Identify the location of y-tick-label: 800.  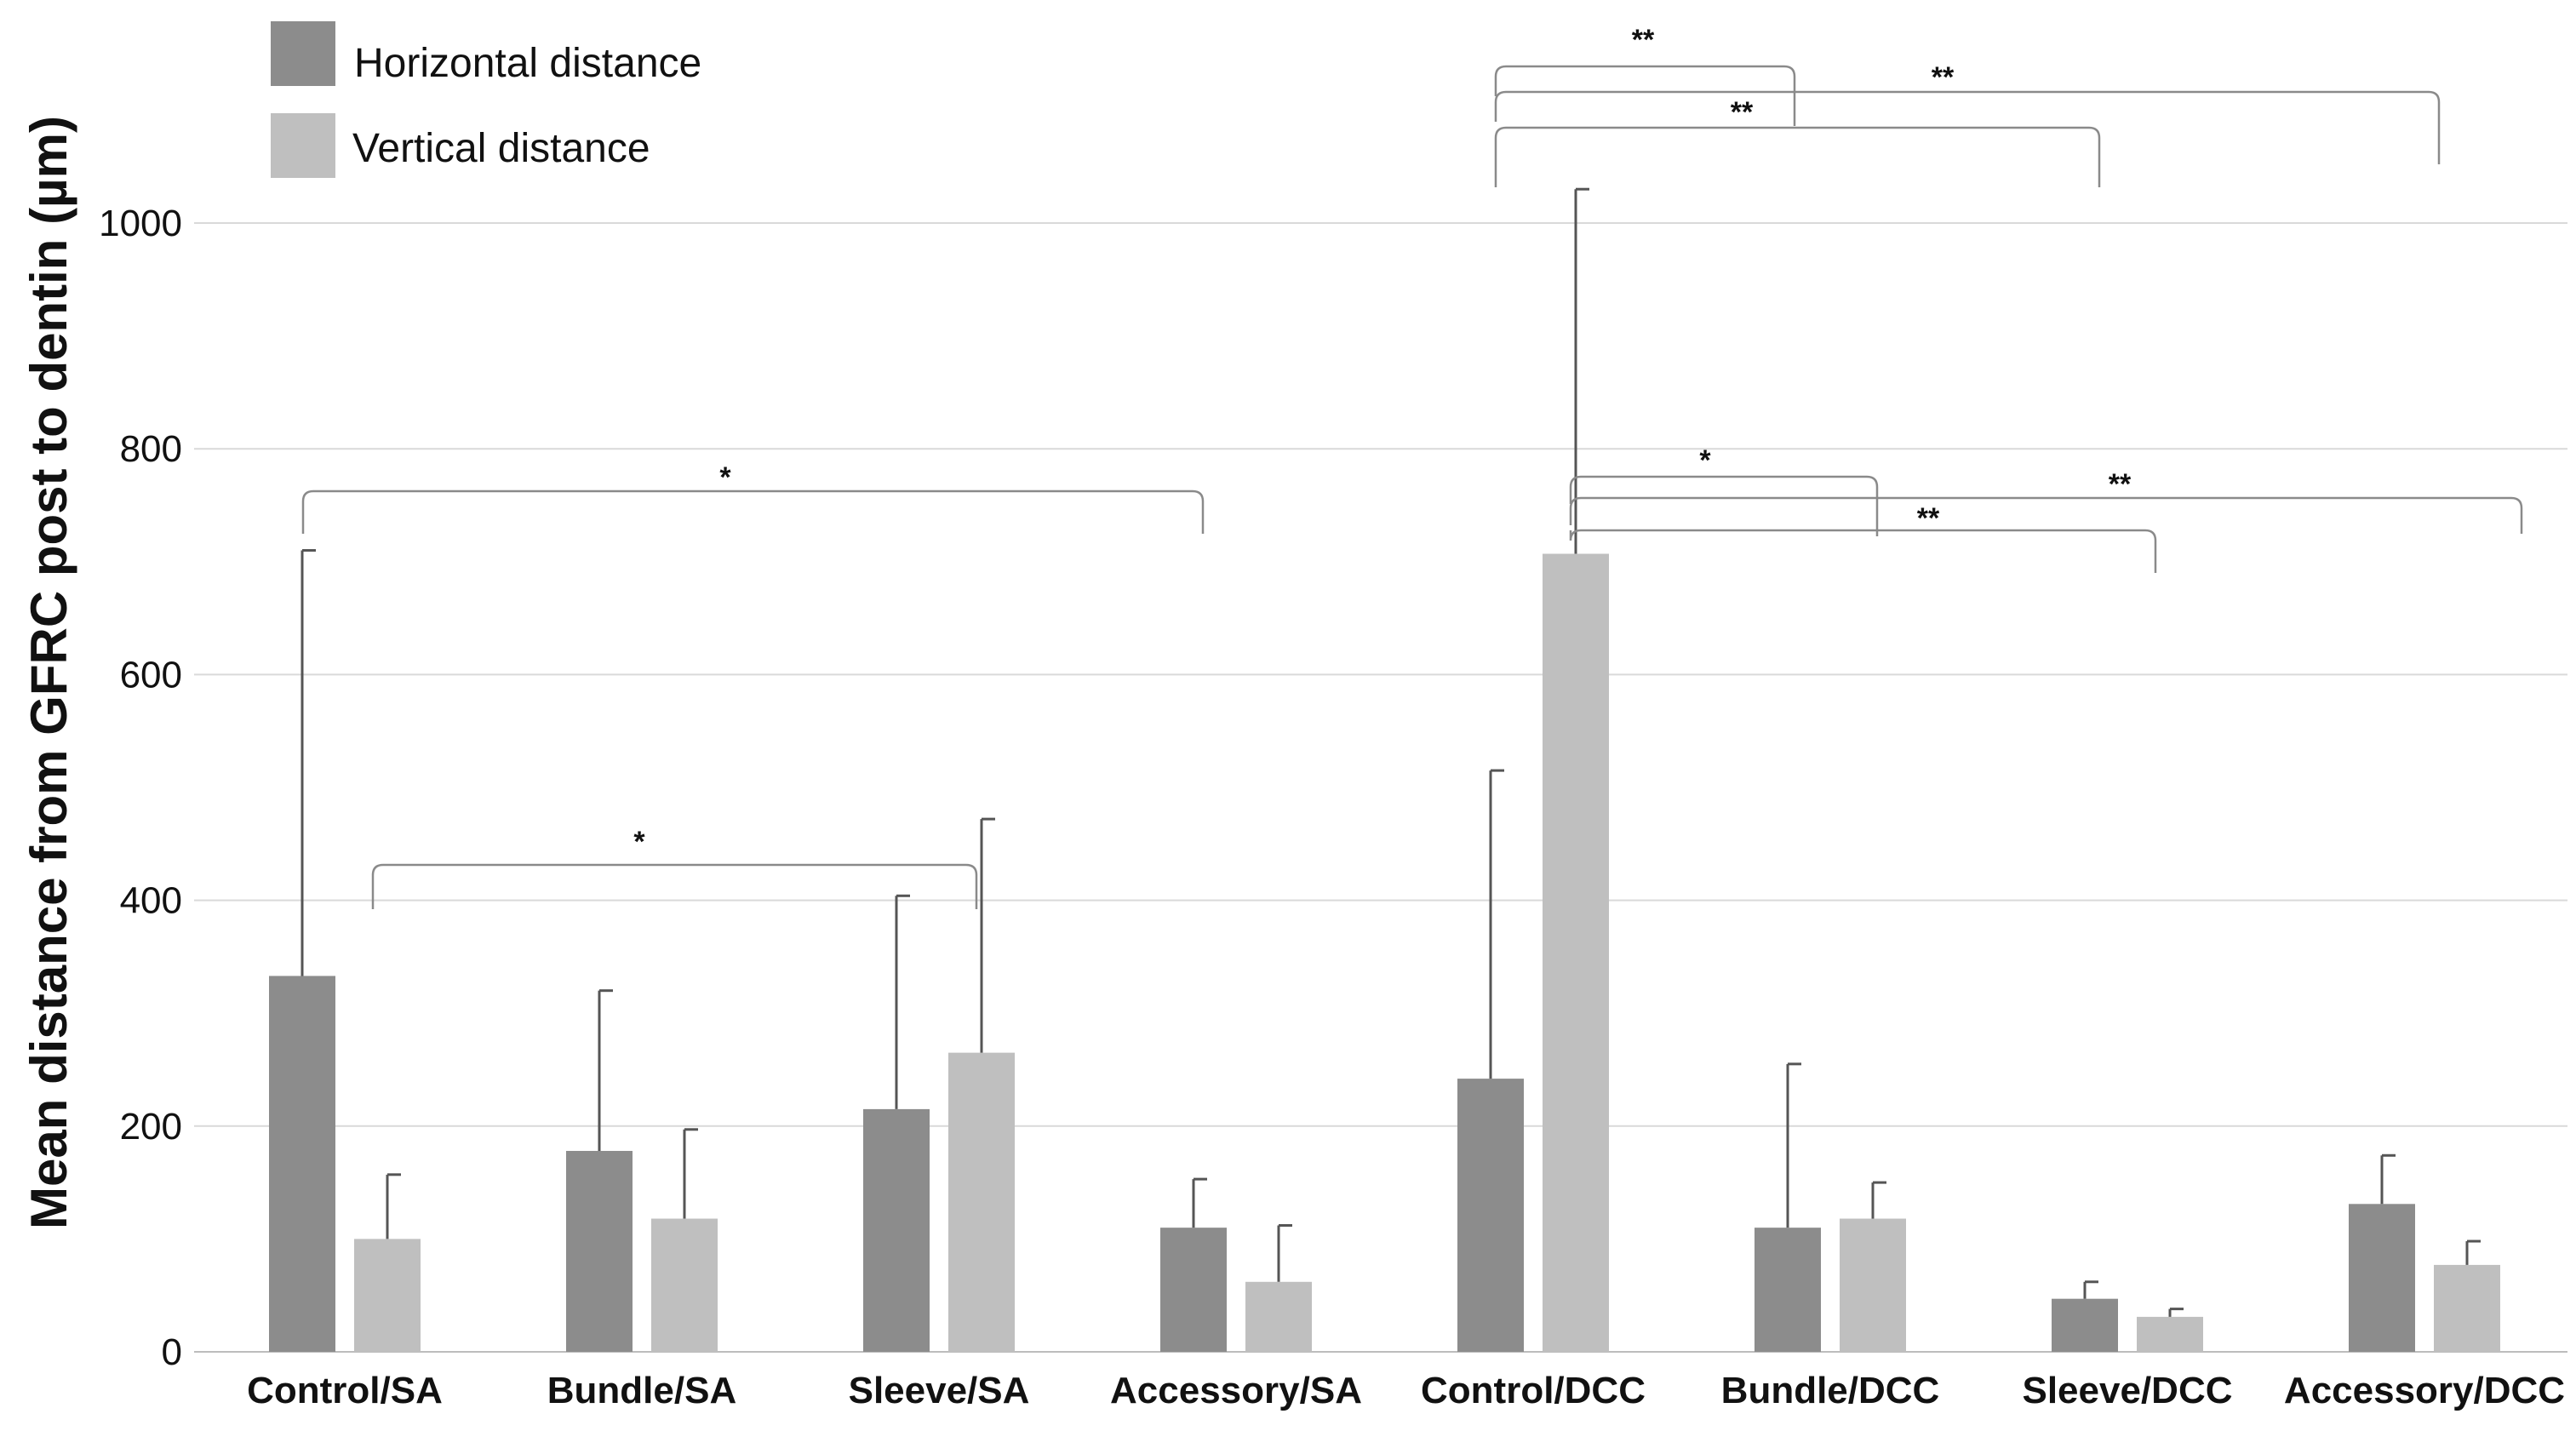
(151, 449).